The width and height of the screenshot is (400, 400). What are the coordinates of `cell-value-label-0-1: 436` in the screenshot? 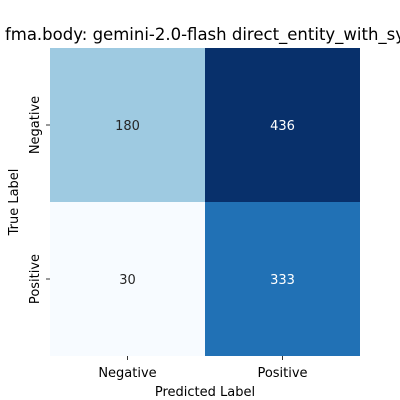 It's located at (282, 126).